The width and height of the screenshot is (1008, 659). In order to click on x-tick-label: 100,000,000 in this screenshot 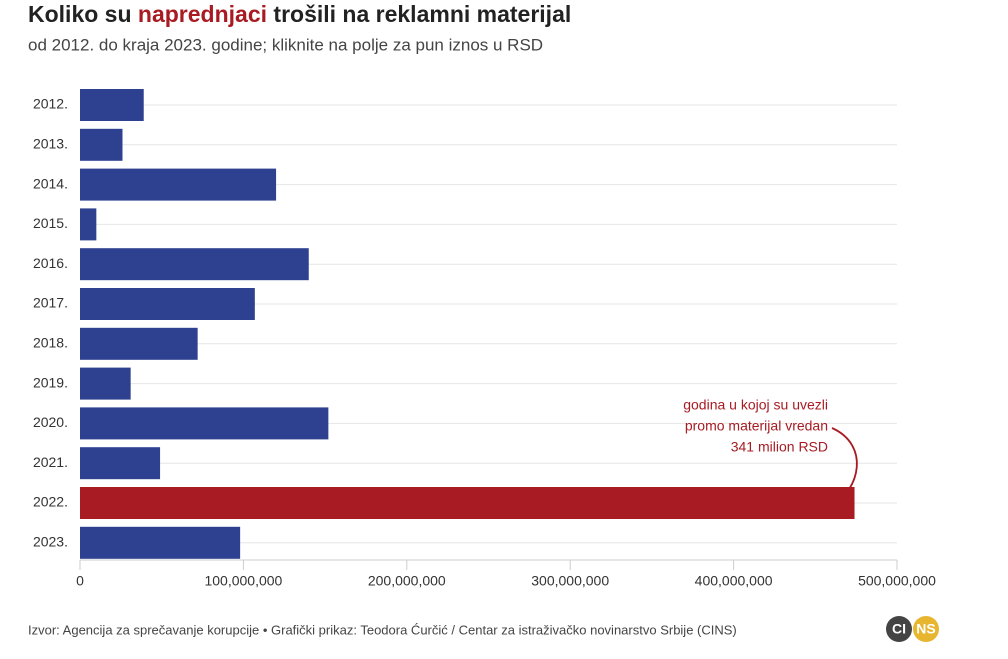, I will do `click(243, 581)`.